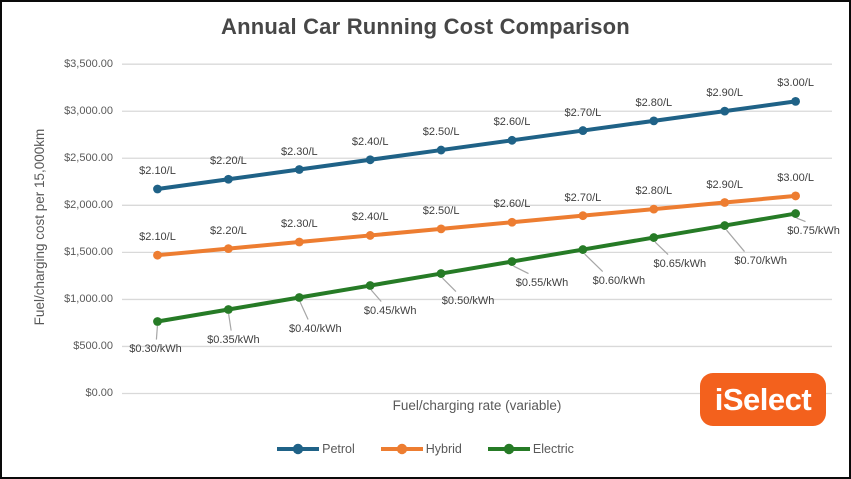 Image resolution: width=851 pixels, height=479 pixels. I want to click on legend-label: Electric, so click(553, 449).